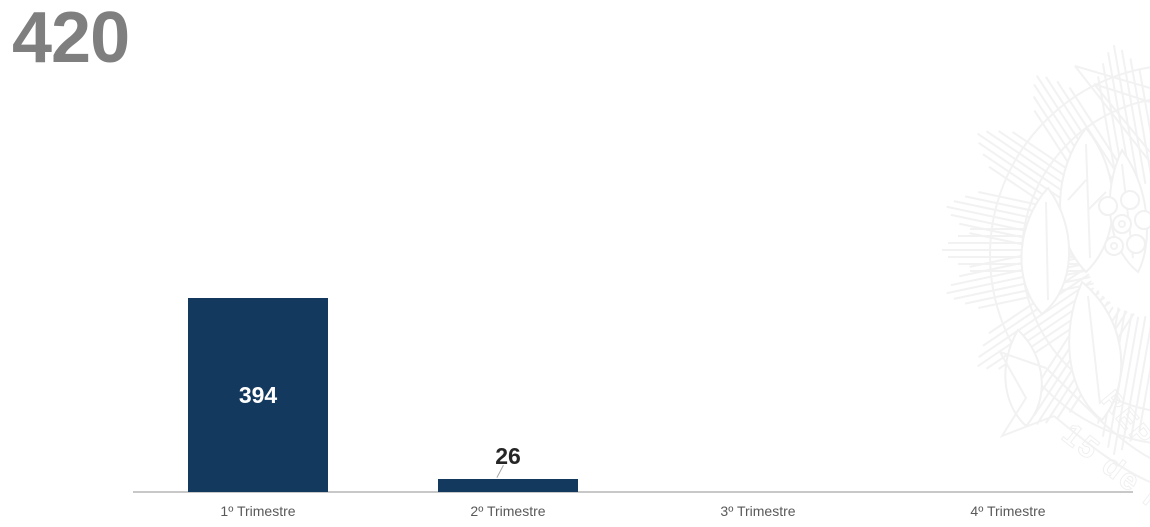 This screenshot has height=527, width=1150. I want to click on watermark-berries, so click(1124, 223).